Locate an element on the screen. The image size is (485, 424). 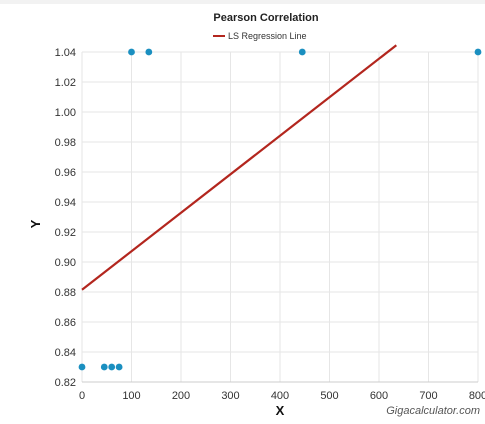
x-tick-label: 800 is located at coordinates (477, 396).